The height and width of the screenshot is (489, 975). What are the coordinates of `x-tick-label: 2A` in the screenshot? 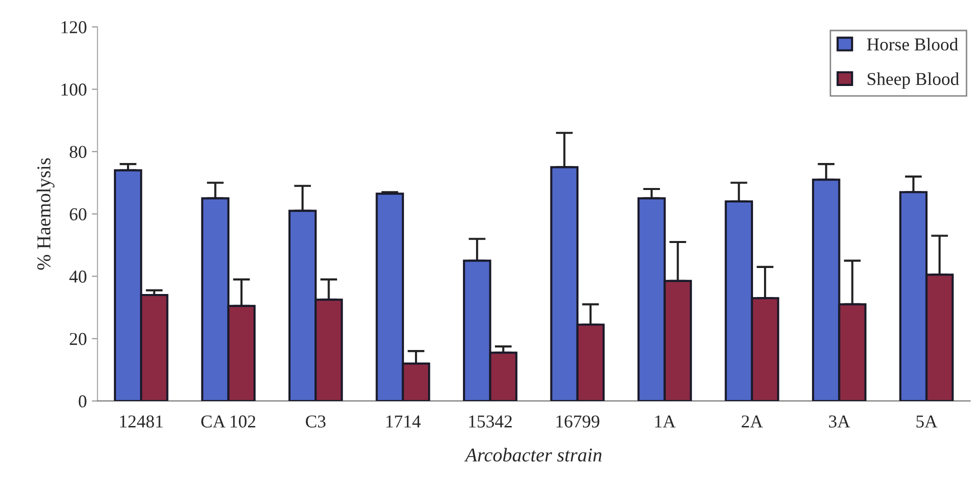 It's located at (752, 421).